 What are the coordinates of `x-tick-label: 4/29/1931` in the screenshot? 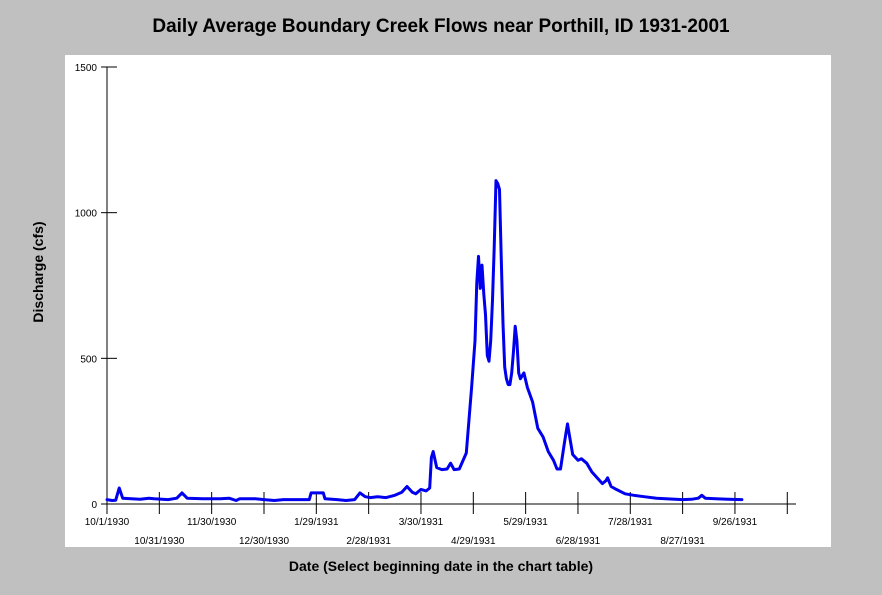 It's located at (473, 541).